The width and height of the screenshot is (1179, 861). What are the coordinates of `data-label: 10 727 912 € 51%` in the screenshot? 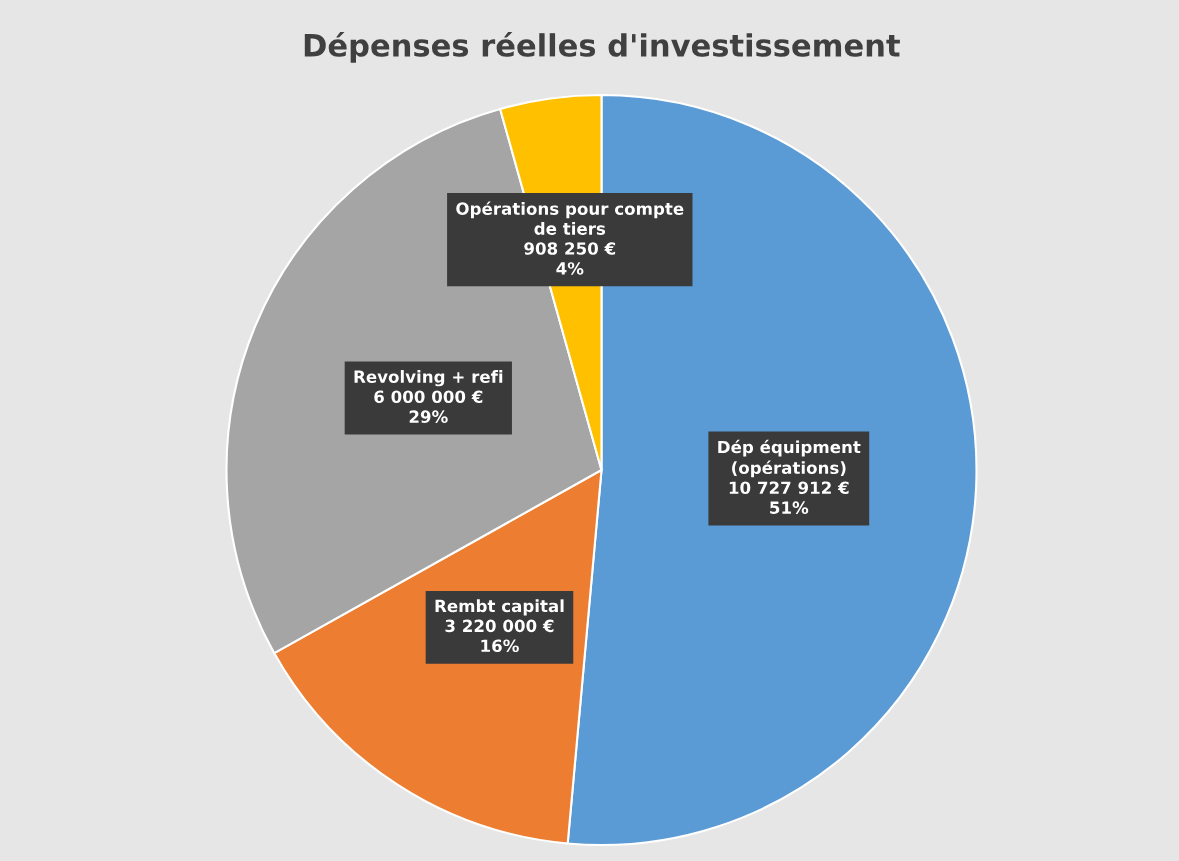 It's located at (789, 497).